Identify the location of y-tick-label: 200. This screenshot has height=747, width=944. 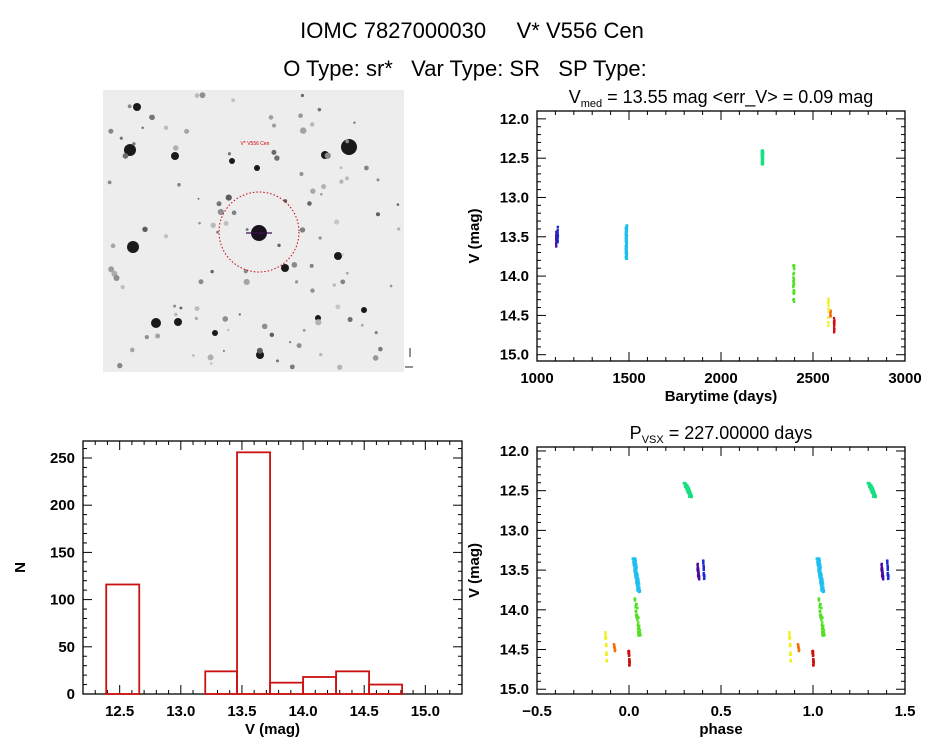
(62, 505).